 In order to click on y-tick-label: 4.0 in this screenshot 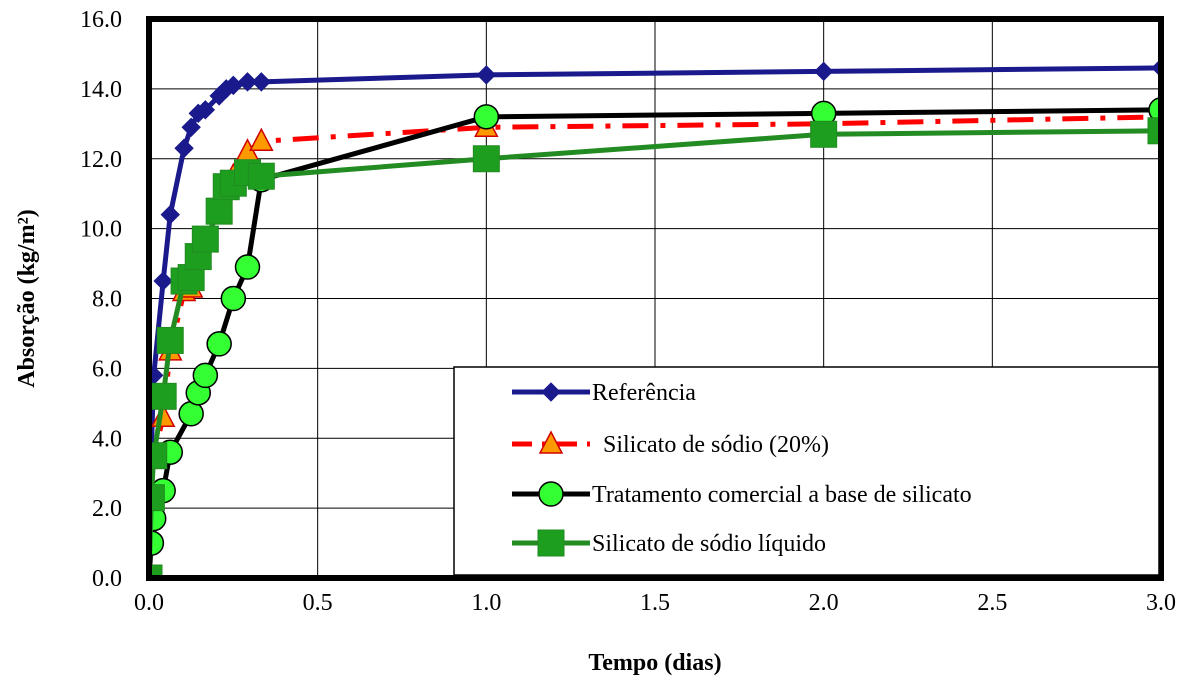, I will do `click(107, 439)`.